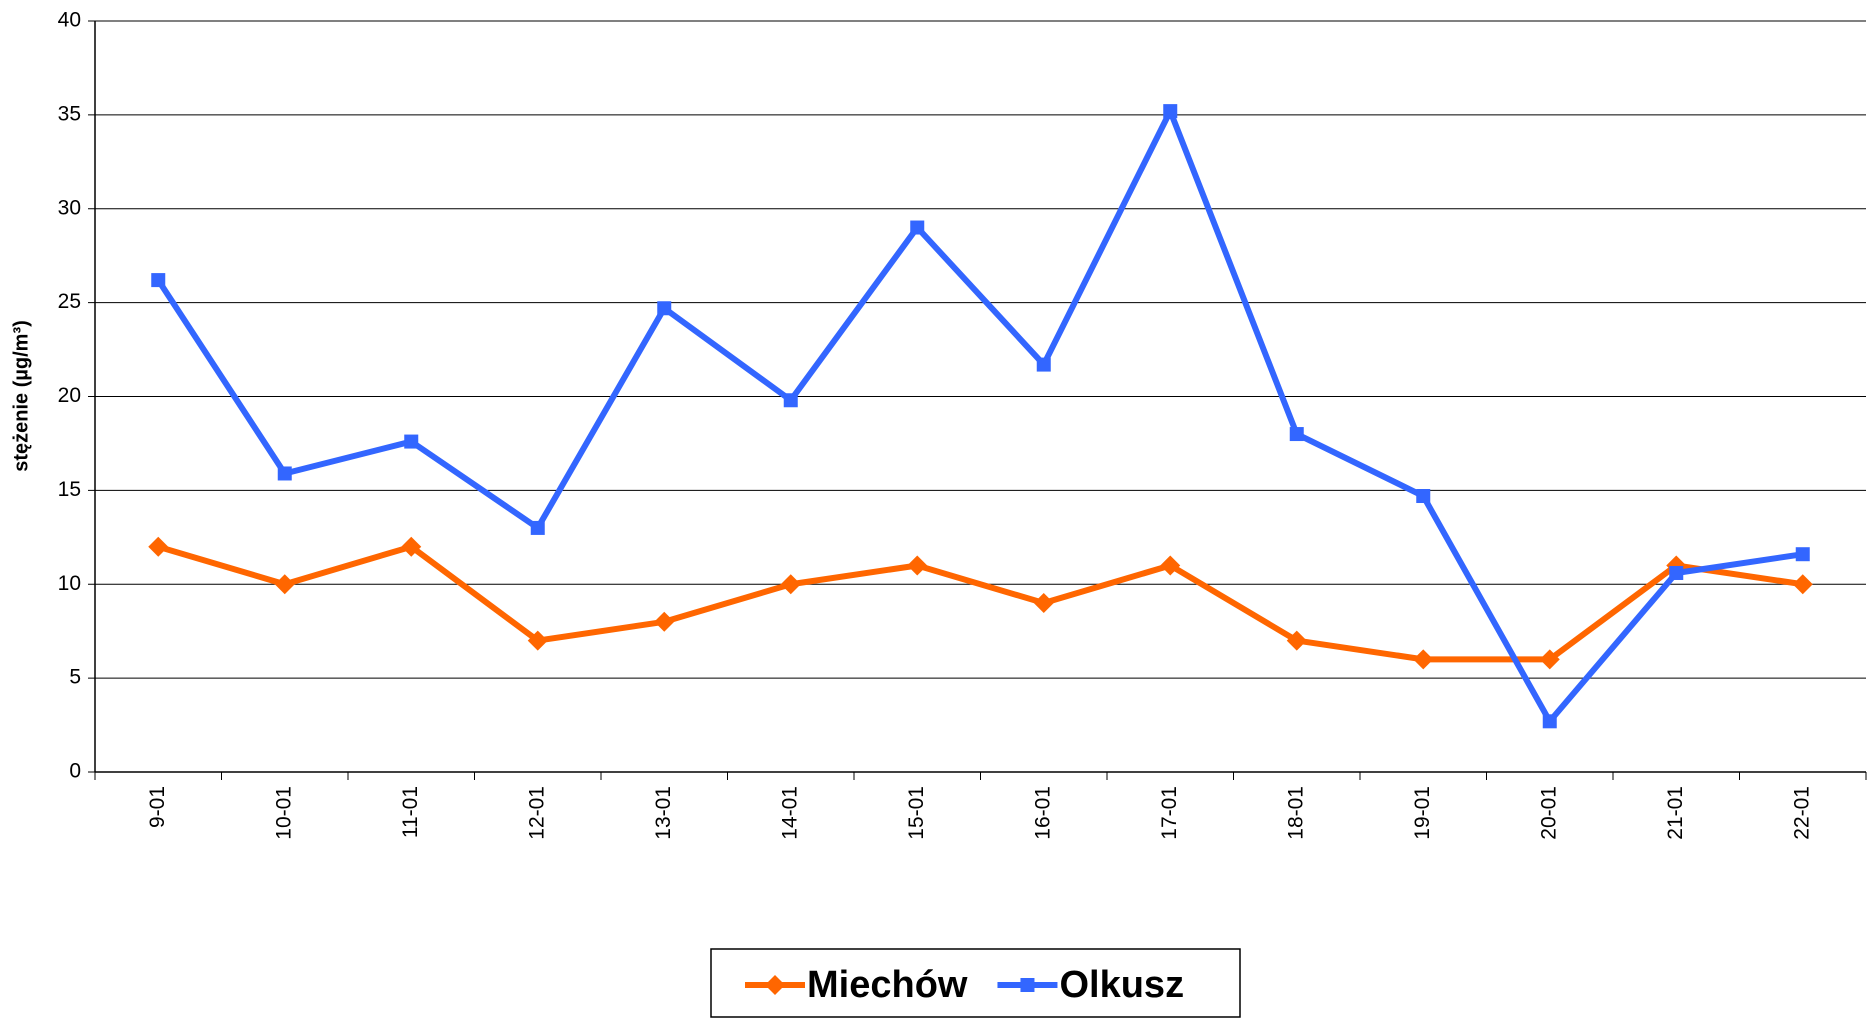 This screenshot has height=1024, width=1868. Describe the element at coordinates (916, 813) in the screenshot. I see `x-tick-label: 15-01` at that location.